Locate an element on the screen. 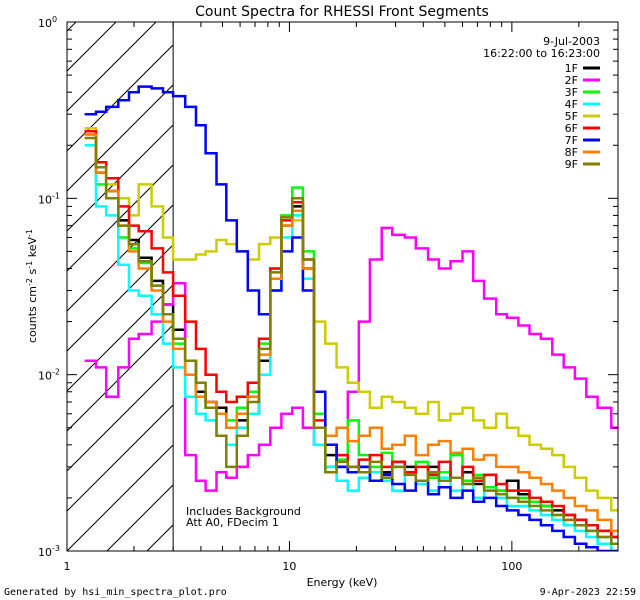 This screenshot has width=640, height=600. y-axis-label: counts cm-2 s-1 keV-1 is located at coordinates (32, 286).